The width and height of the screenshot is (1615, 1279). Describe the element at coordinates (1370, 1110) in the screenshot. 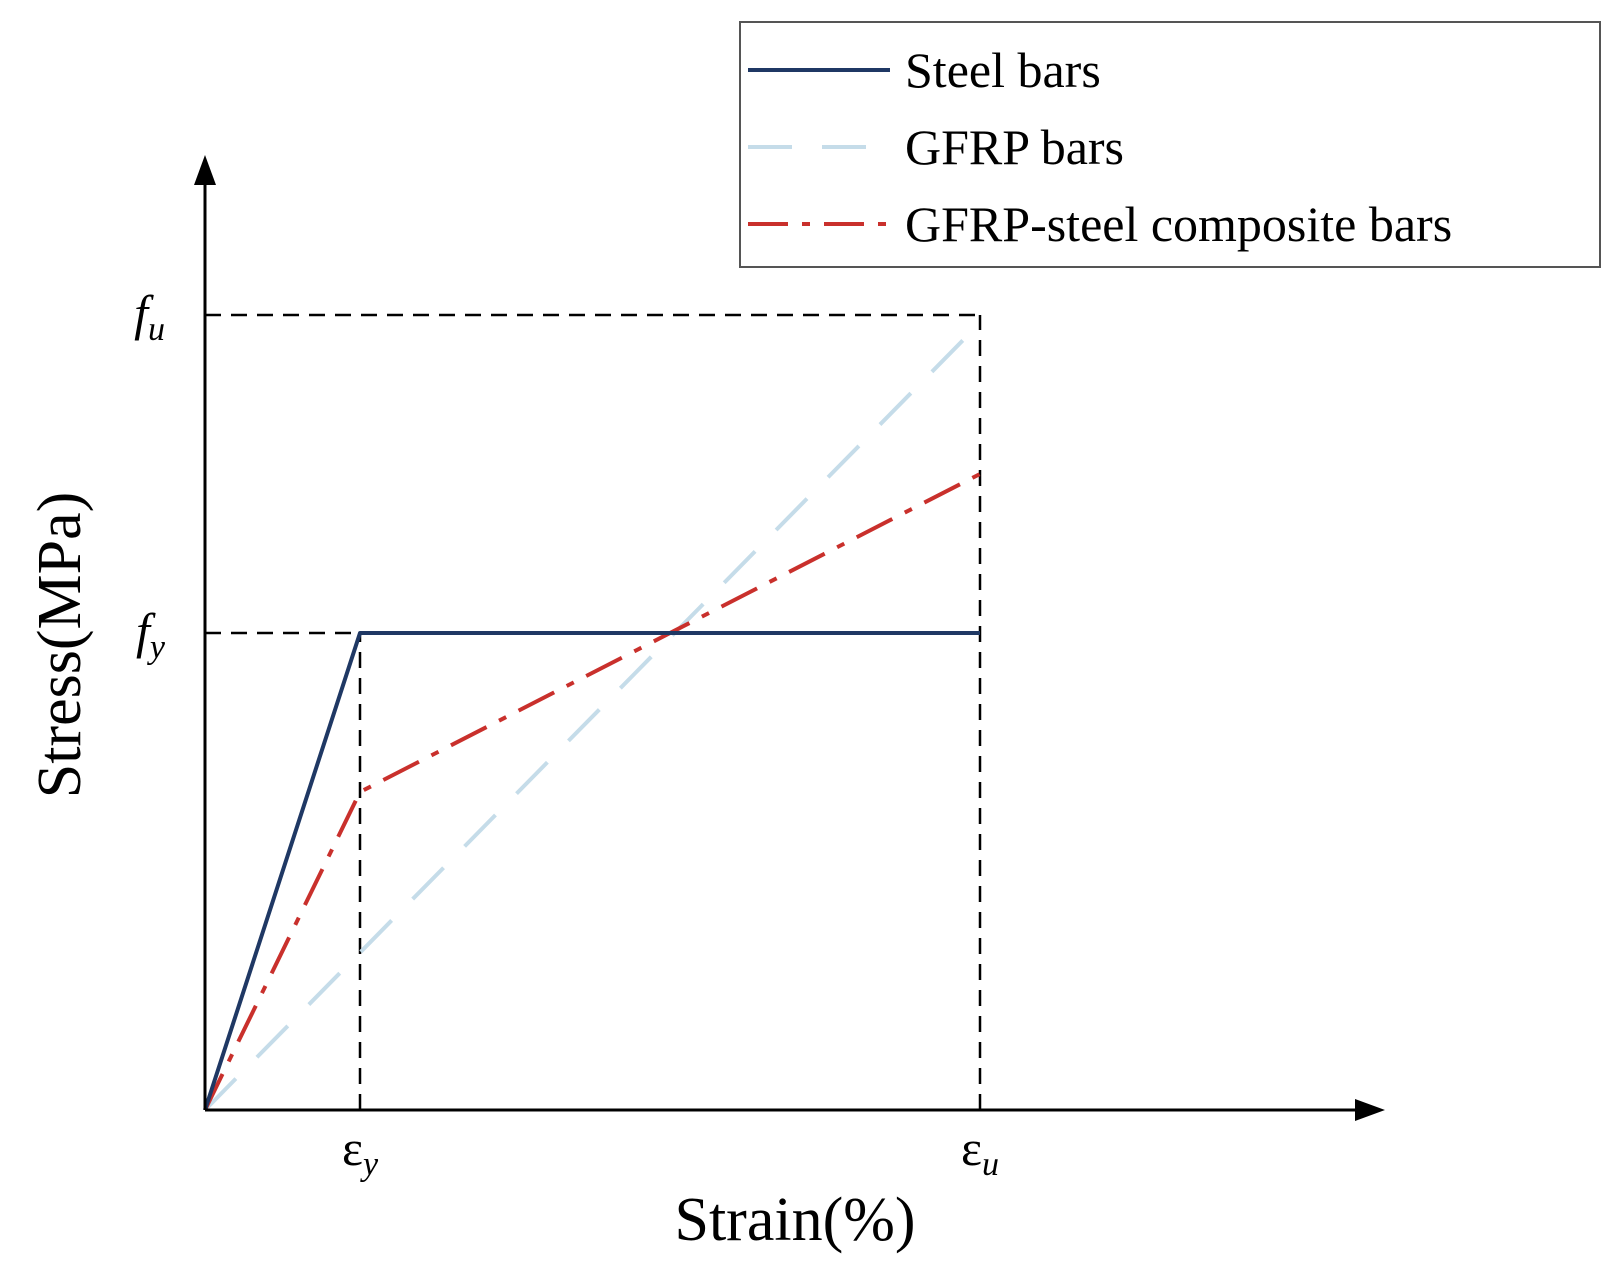

I see `x-axis-arrow` at that location.